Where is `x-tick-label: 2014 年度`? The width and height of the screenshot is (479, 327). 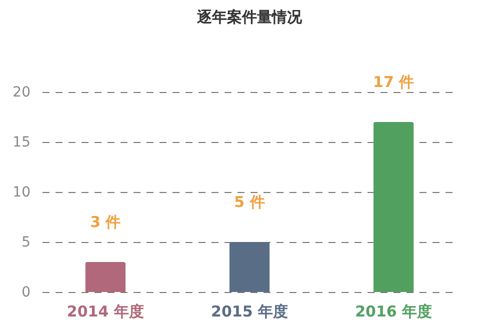 x-tick-label: 2014 年度 is located at coordinates (105, 311).